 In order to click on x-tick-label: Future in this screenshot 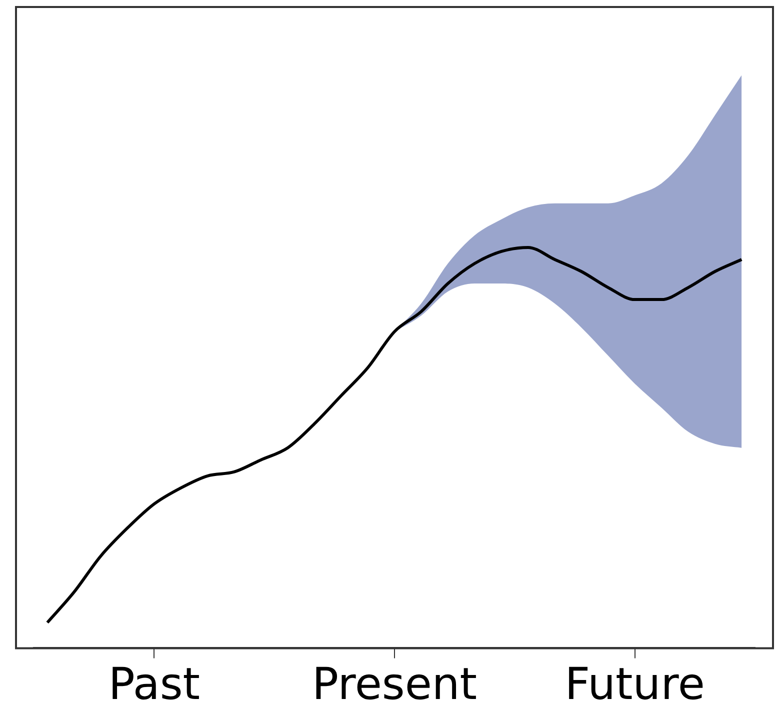, I will do `click(634, 684)`.